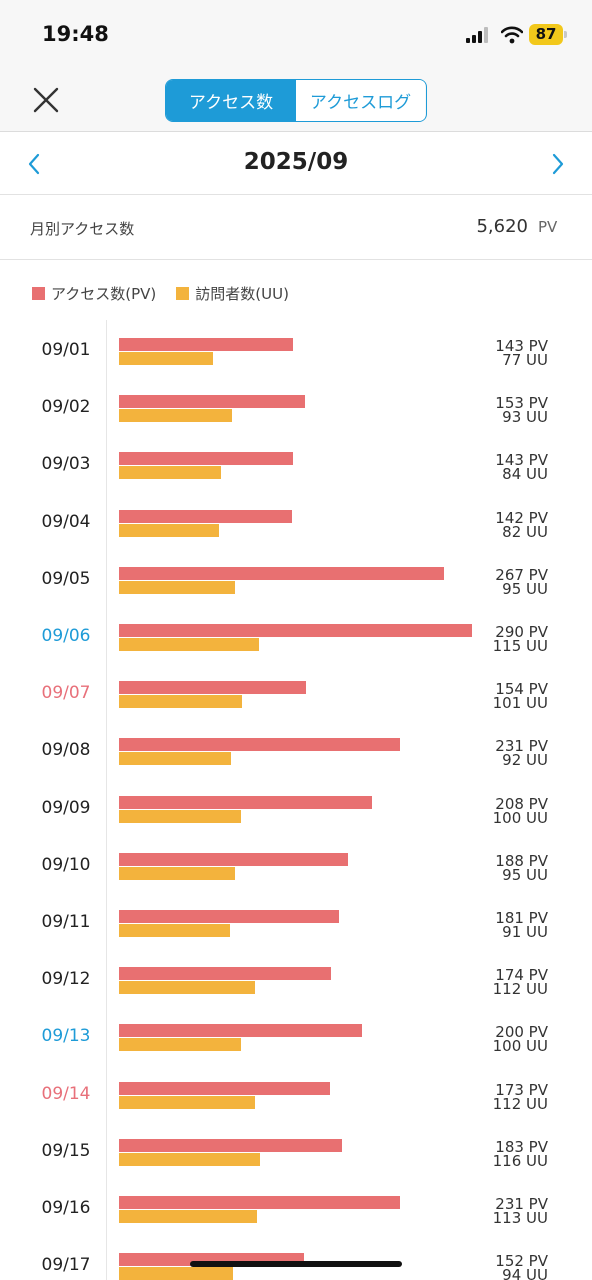 The width and height of the screenshot is (592, 1280). I want to click on date-label: 09/07, so click(66, 693).